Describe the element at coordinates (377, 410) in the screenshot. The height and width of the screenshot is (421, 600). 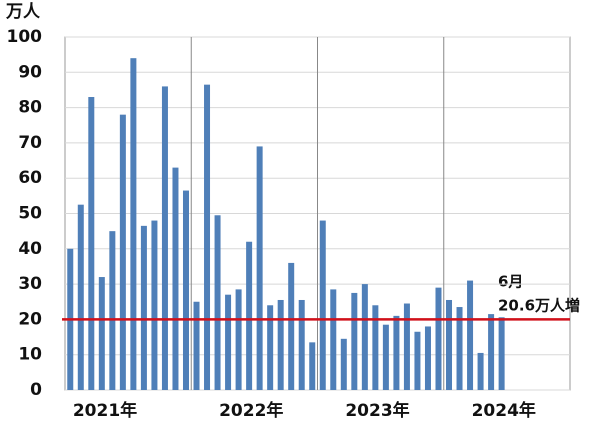
I see `x-tick-label: 2023年` at that location.